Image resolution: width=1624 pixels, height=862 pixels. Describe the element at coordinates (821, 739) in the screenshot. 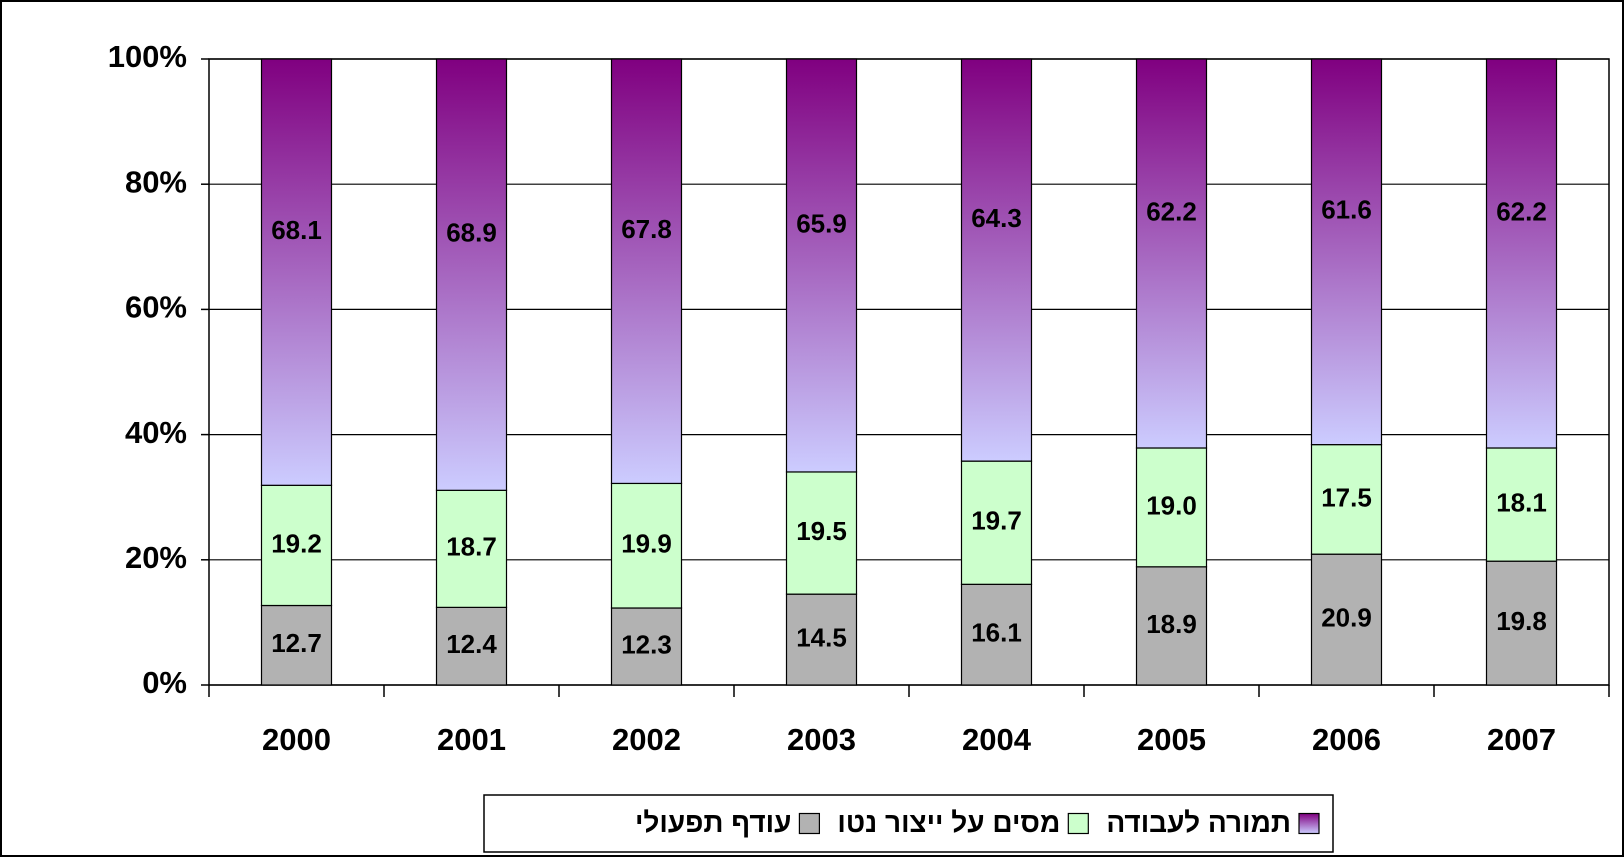

I see `x-tick-label: 2003` at that location.